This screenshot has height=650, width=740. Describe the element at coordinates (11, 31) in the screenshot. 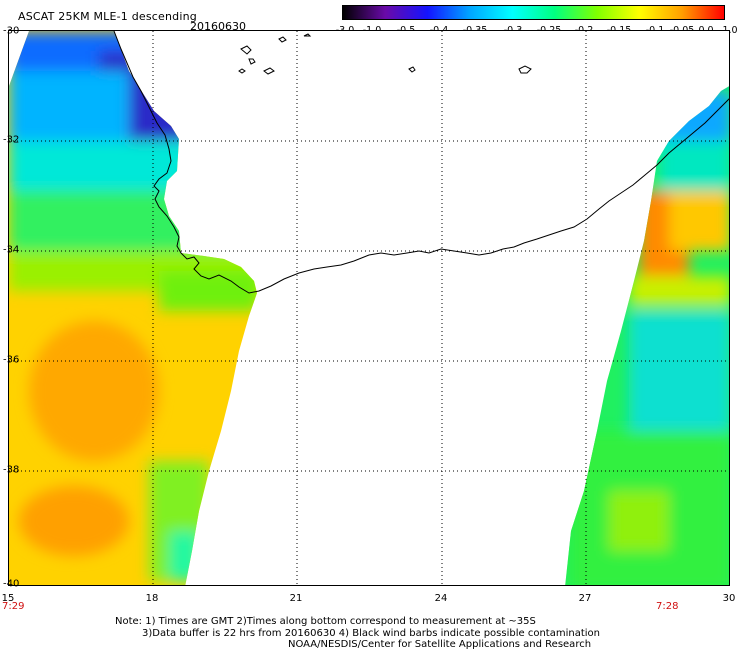

I see `lat-label: -30` at that location.